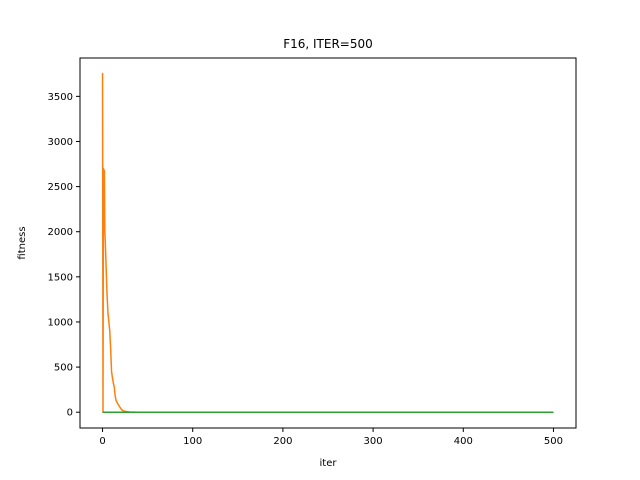 This screenshot has height=480, width=640. What do you see at coordinates (63, 368) in the screenshot?
I see `y-tick-label: 500` at bounding box center [63, 368].